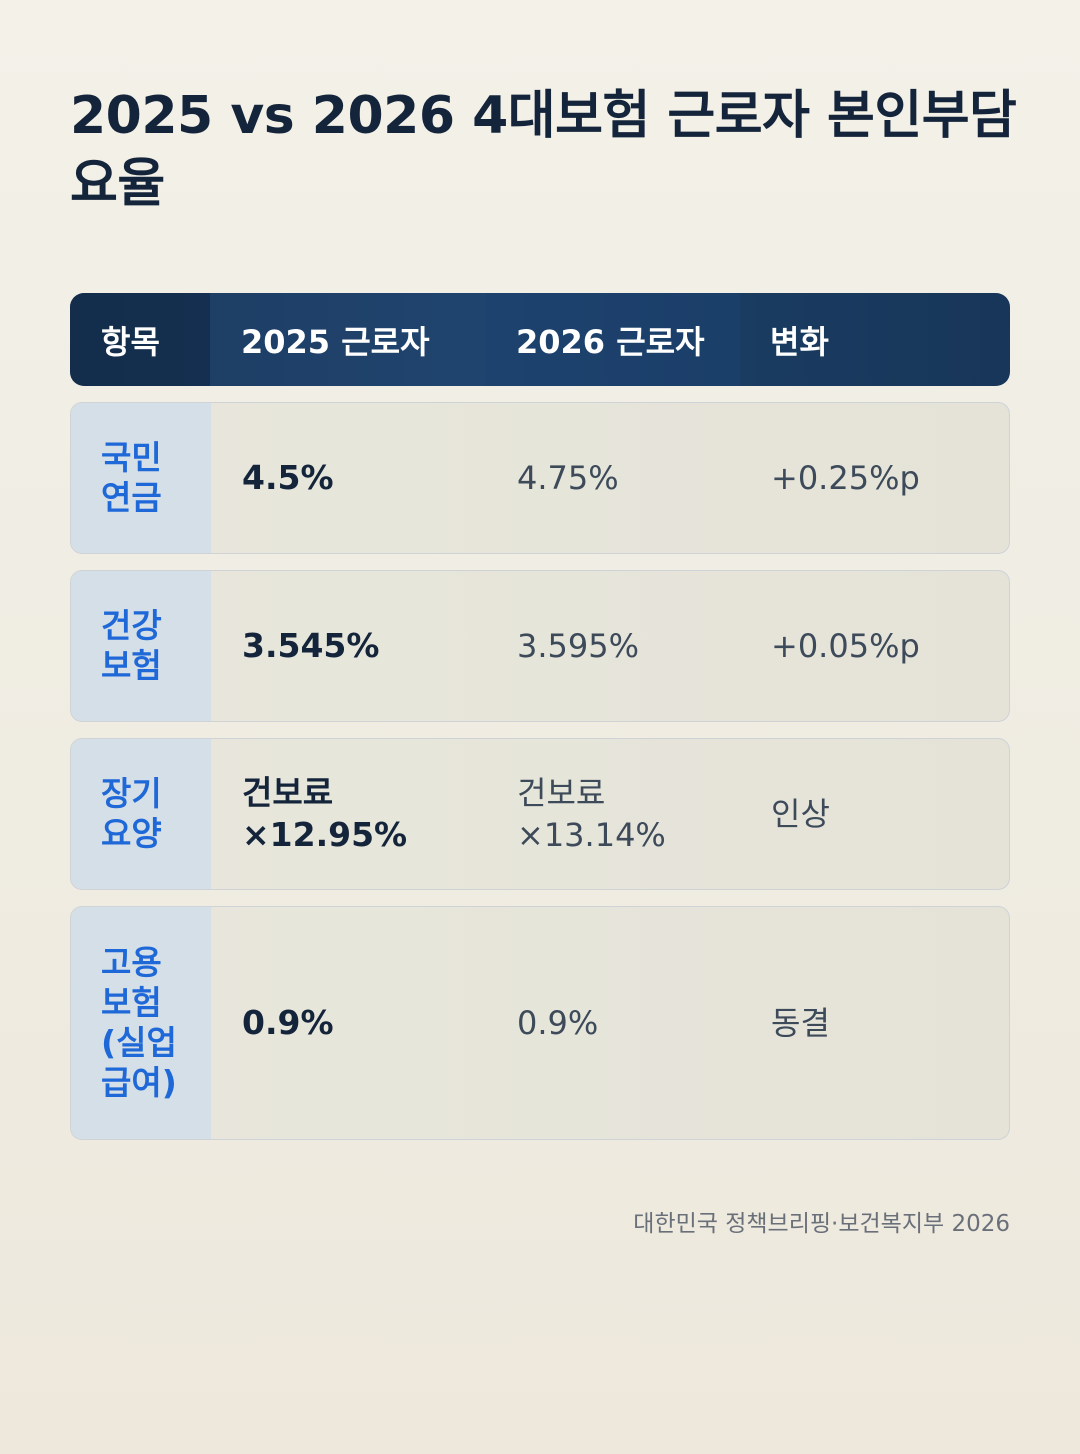  I want to click on row-rate-2025: 건보료 ×12.95%, so click(325, 813).